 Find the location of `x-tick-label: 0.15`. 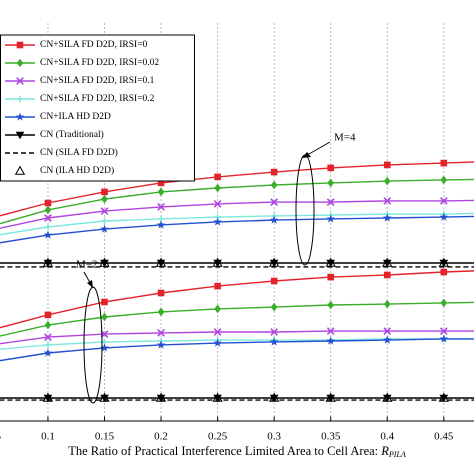

x-tick-label: 0.15 is located at coordinates (105, 437).